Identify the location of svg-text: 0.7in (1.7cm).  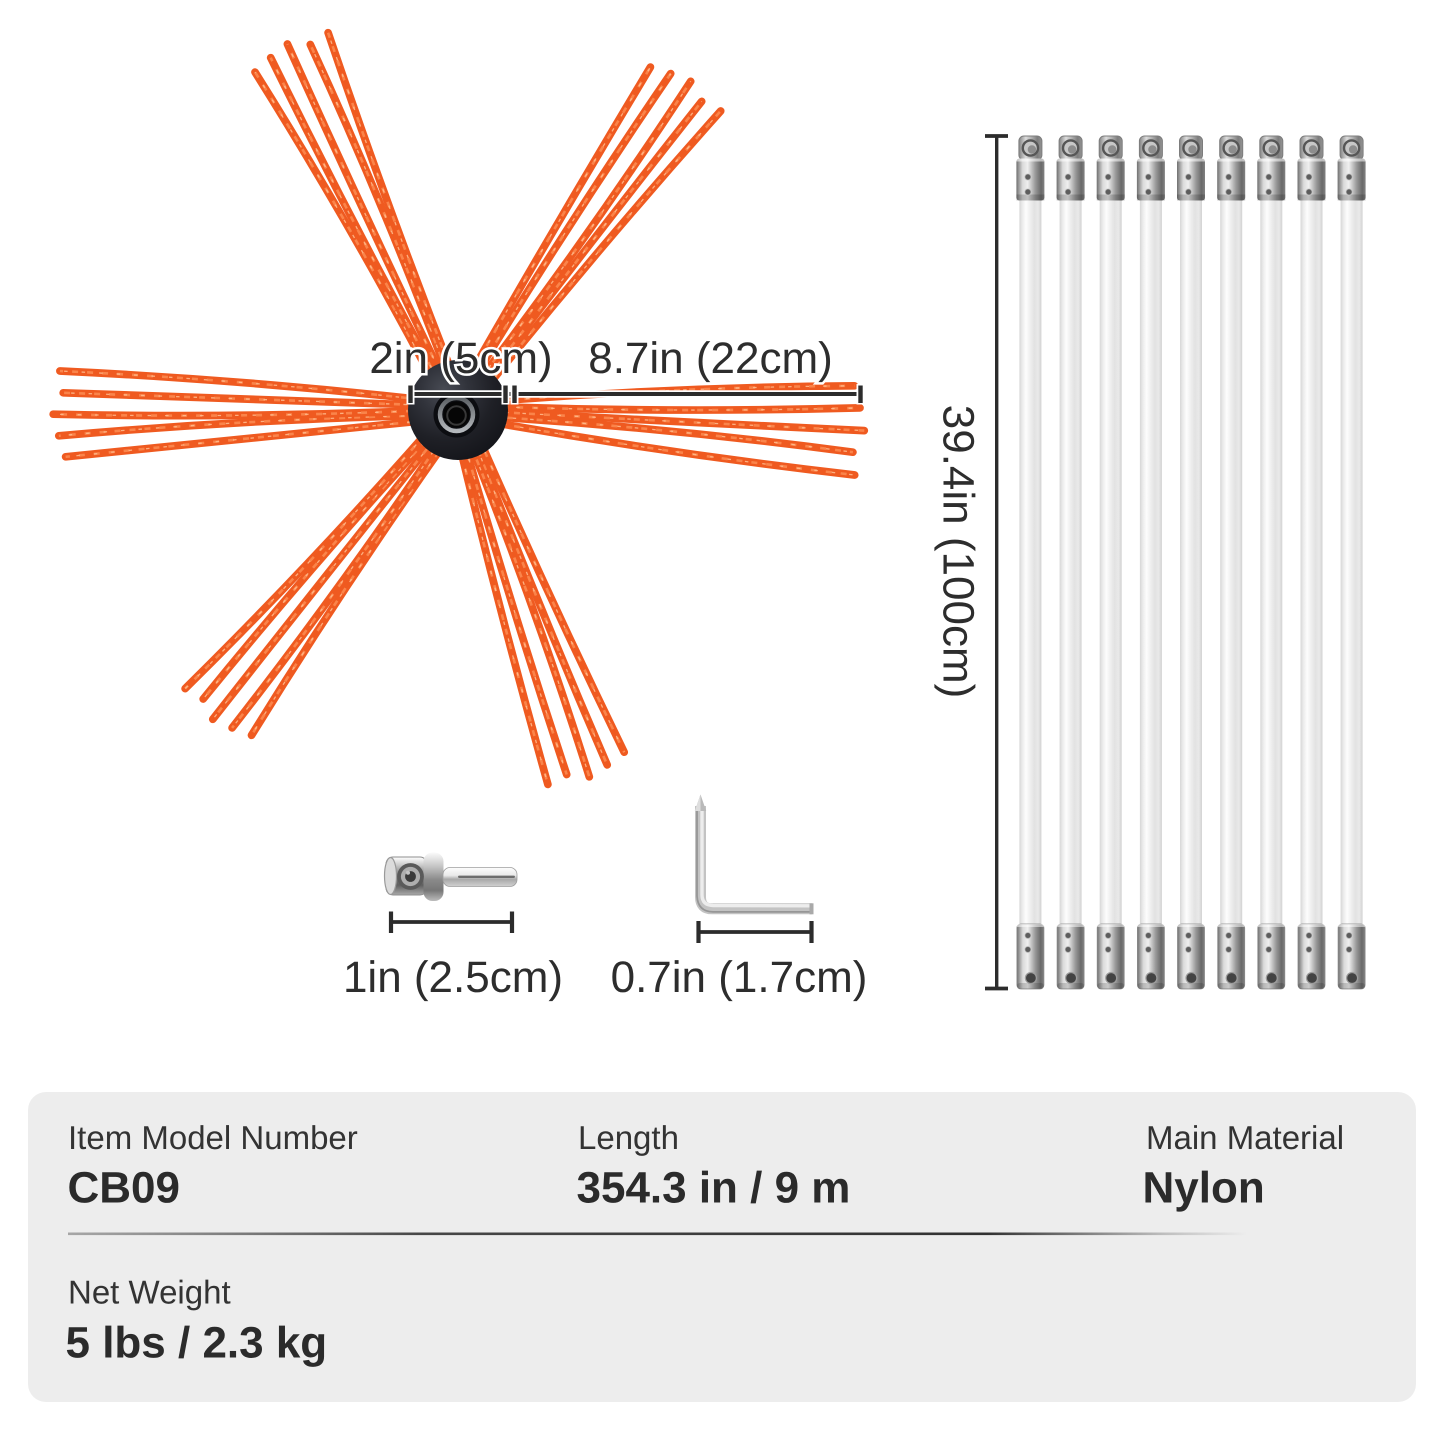
(739, 977).